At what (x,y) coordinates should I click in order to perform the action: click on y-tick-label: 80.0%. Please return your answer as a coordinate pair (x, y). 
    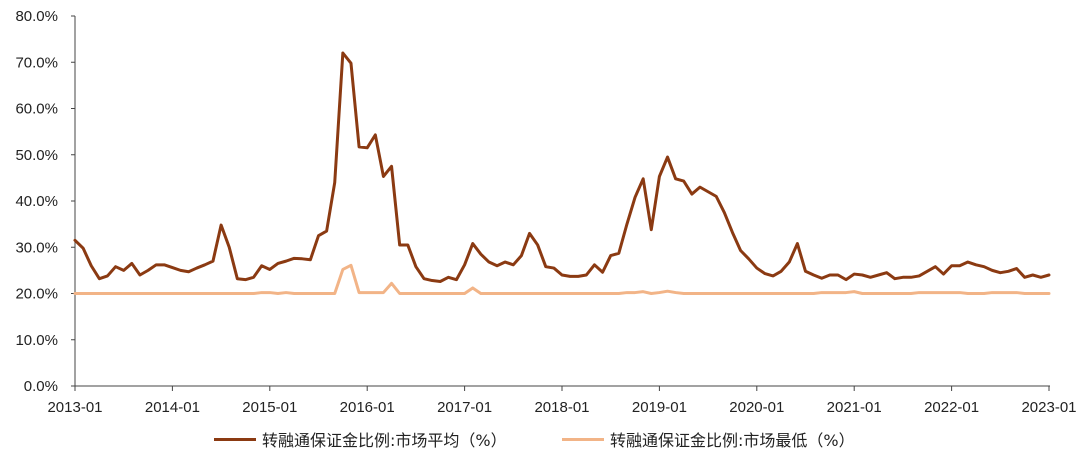
    Looking at the image, I should click on (36, 16).